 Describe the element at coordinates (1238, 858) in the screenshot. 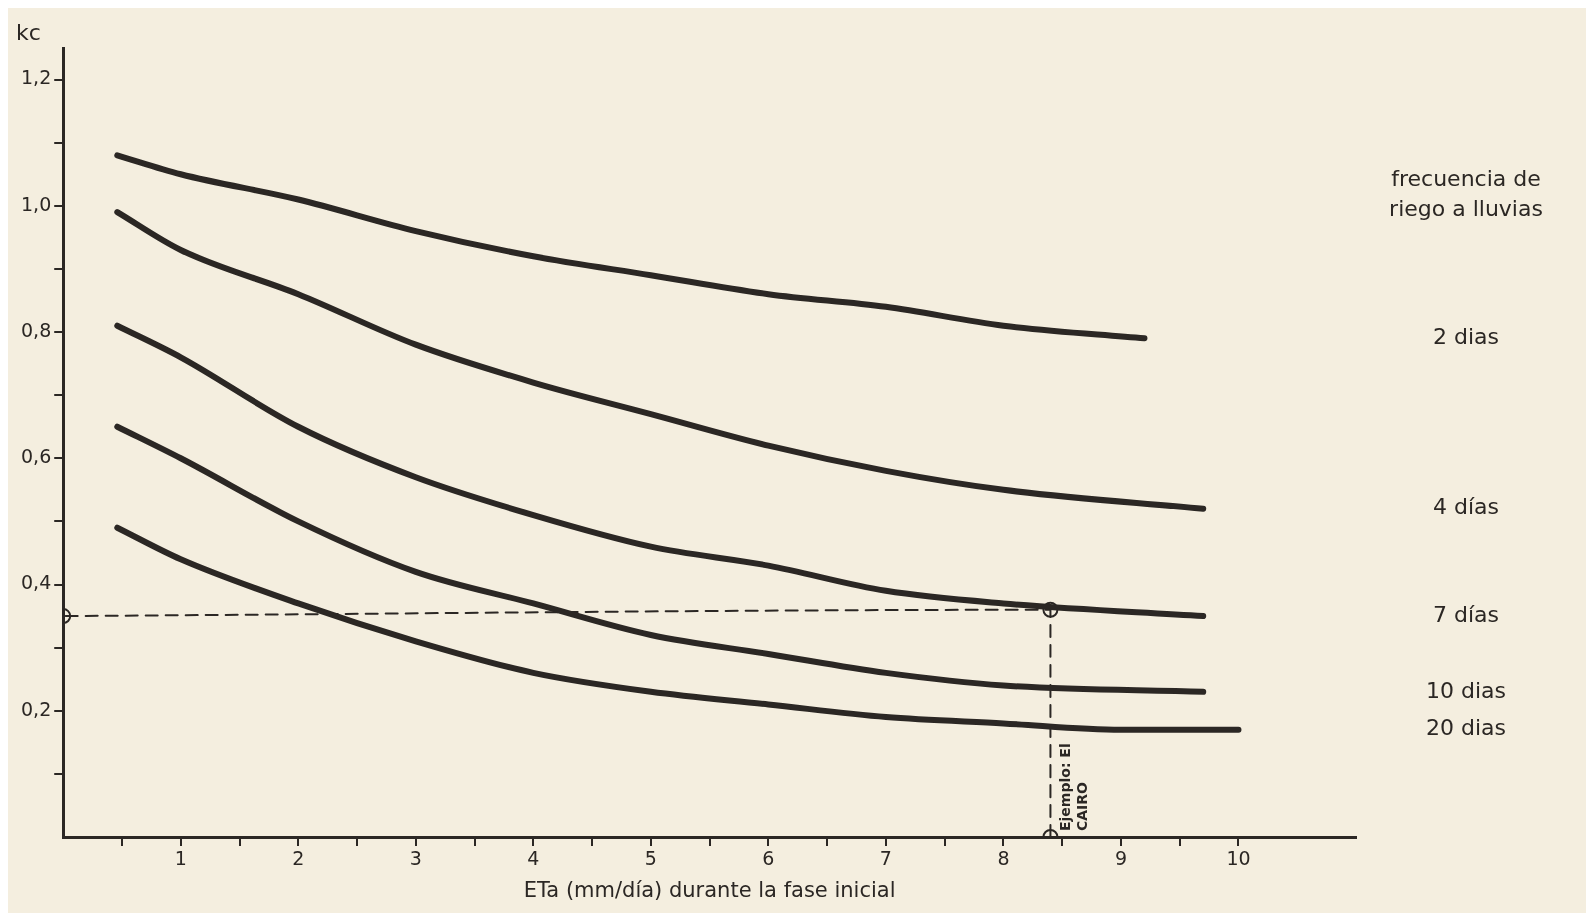

I see `x-tick-label: 10` at that location.